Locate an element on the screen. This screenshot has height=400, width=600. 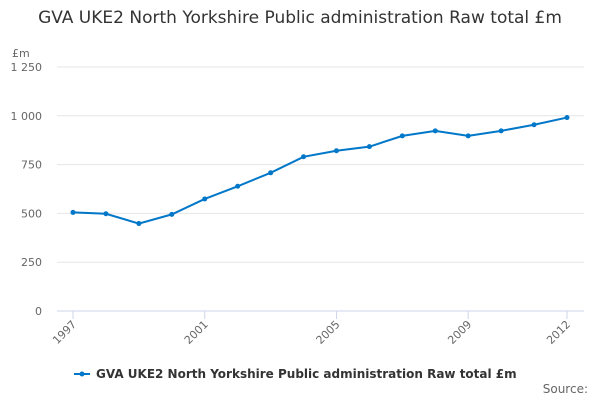
x-tick-label: 2001 is located at coordinates (196, 332).